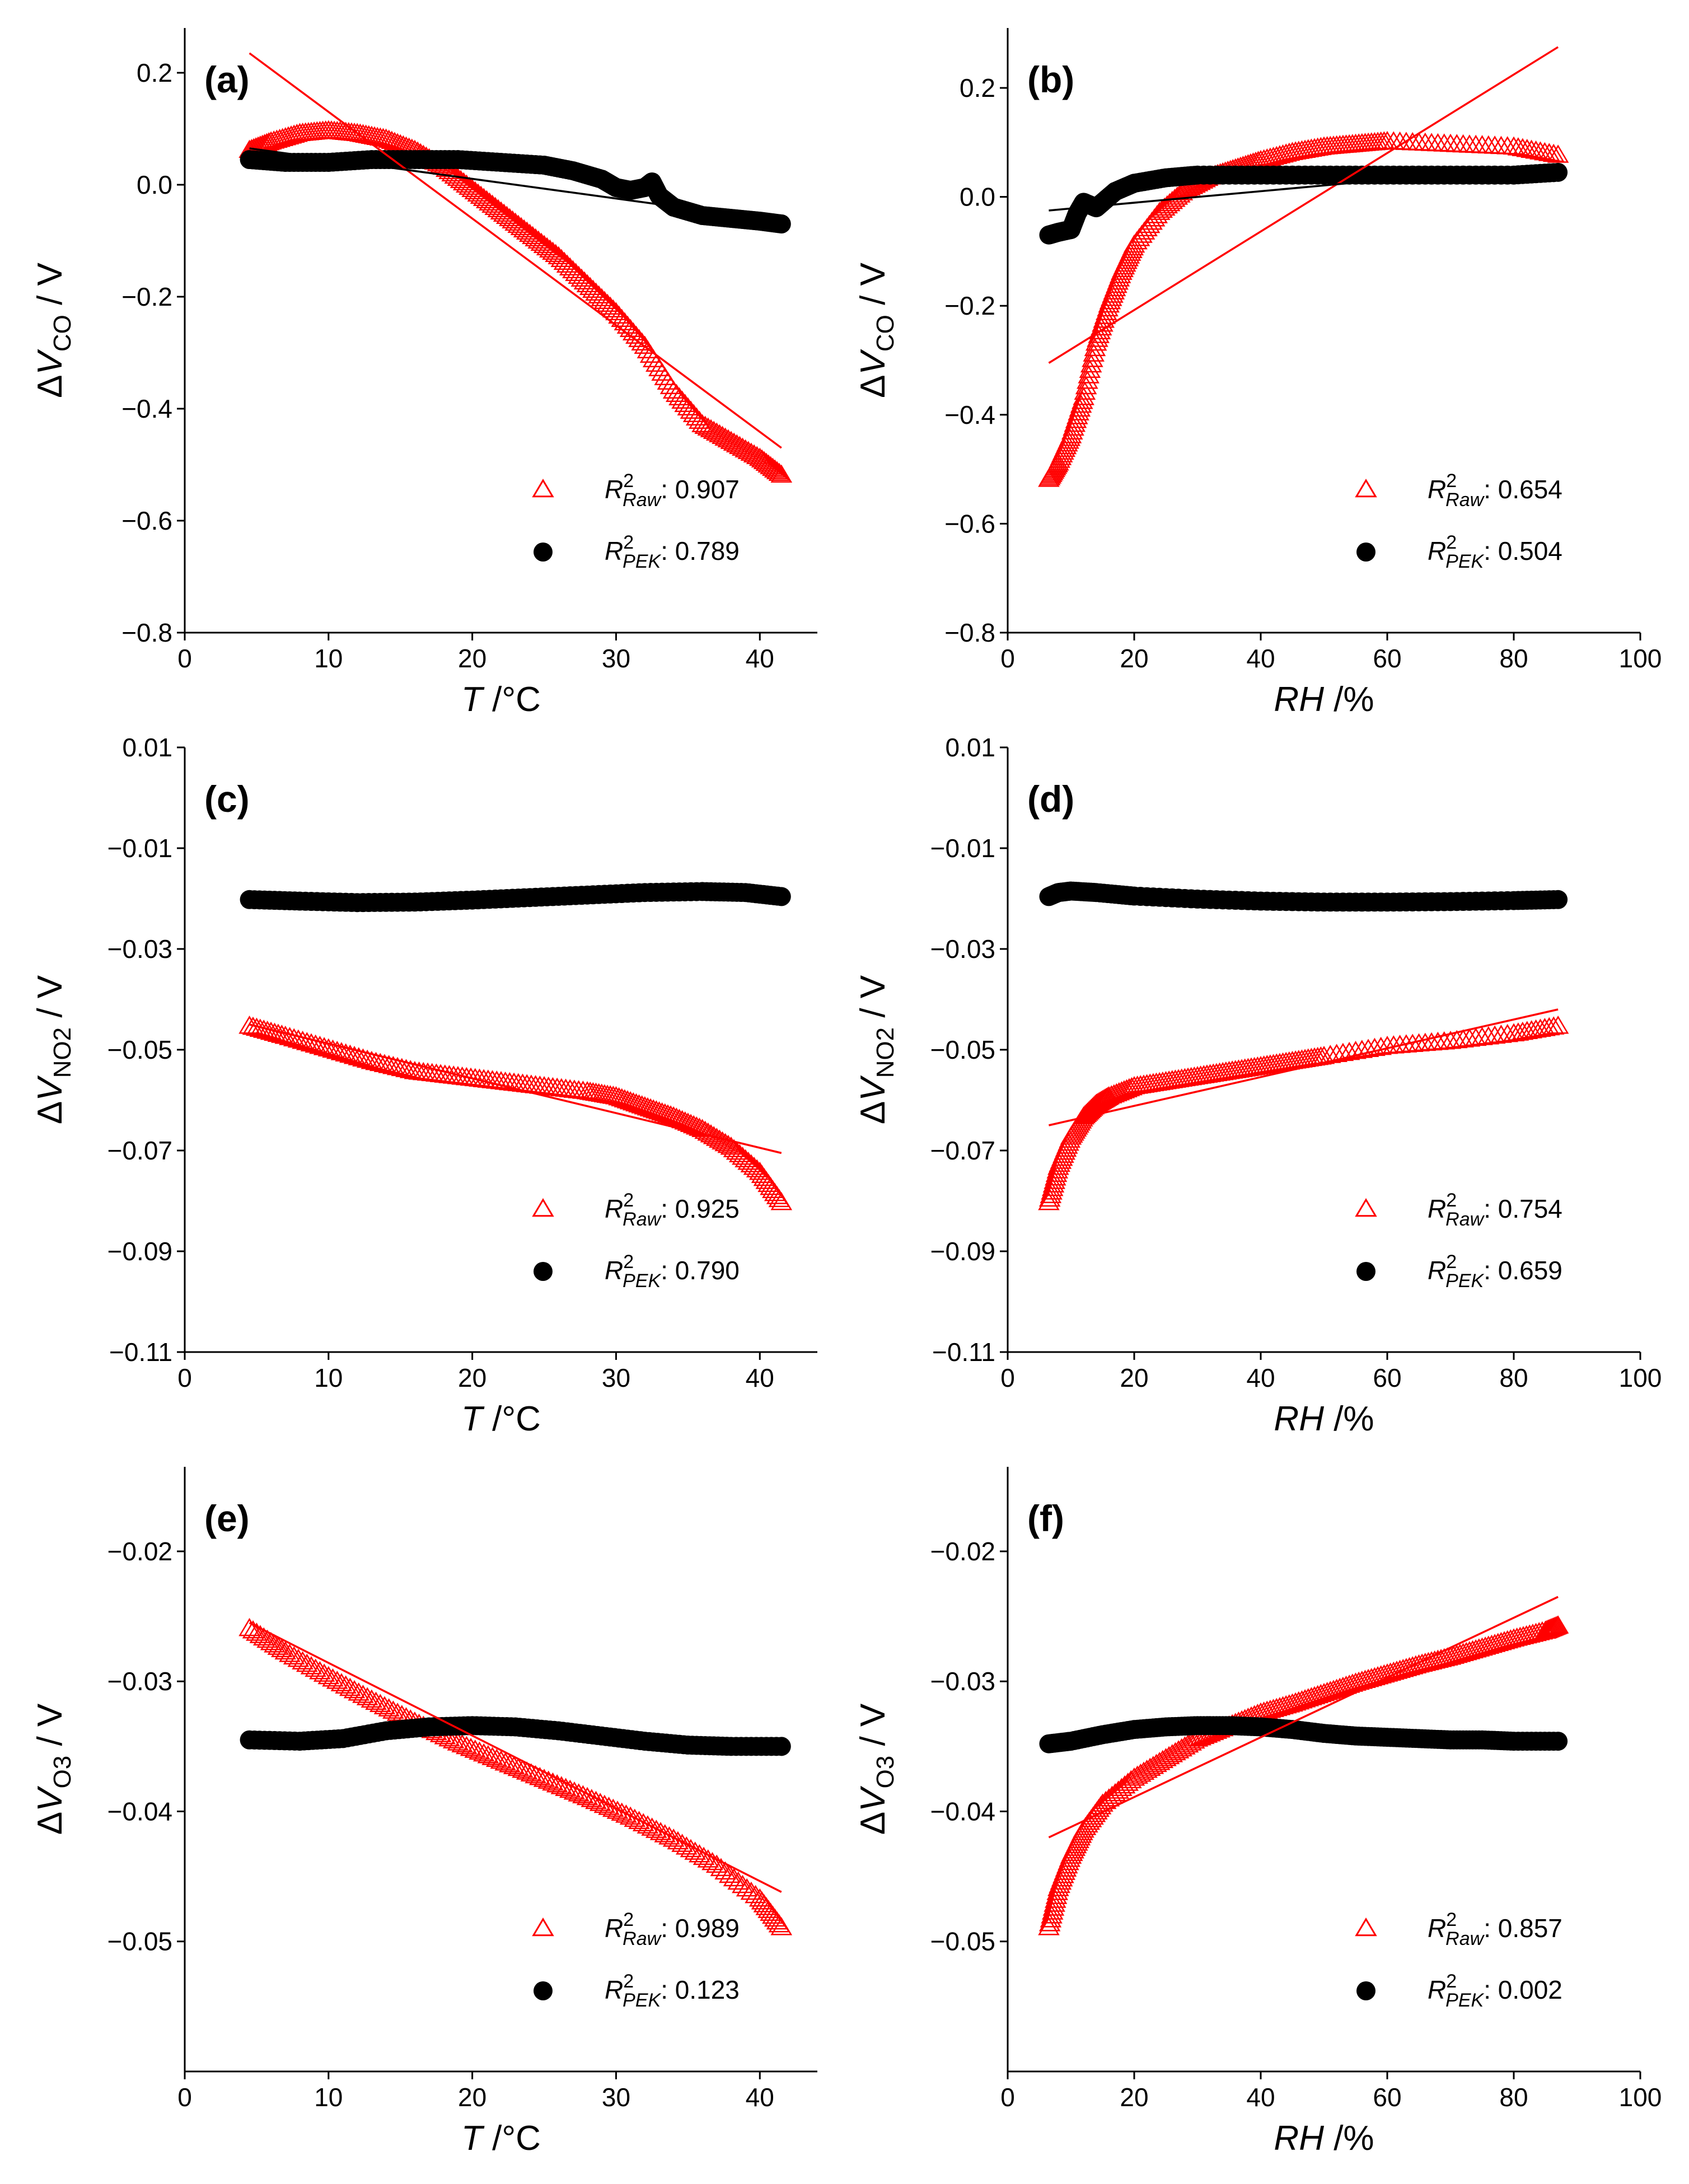 The width and height of the screenshot is (1689, 2184). Describe the element at coordinates (962, 1551) in the screenshot. I see `y-tick-label: −0.02` at that location.